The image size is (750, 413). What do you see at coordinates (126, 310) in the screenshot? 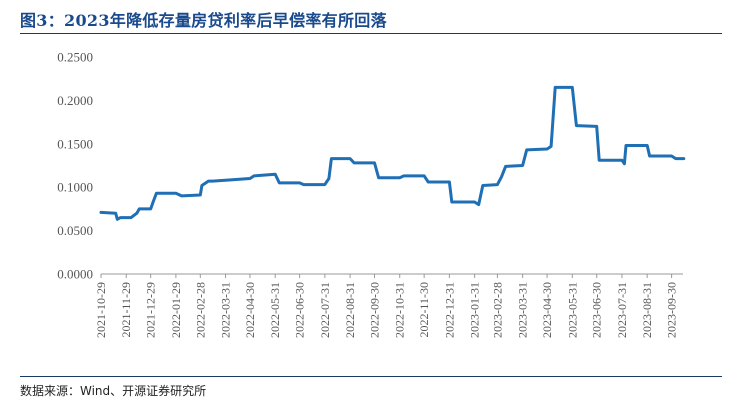
I see `x-tick-label: 2021-11-29` at bounding box center [126, 310].